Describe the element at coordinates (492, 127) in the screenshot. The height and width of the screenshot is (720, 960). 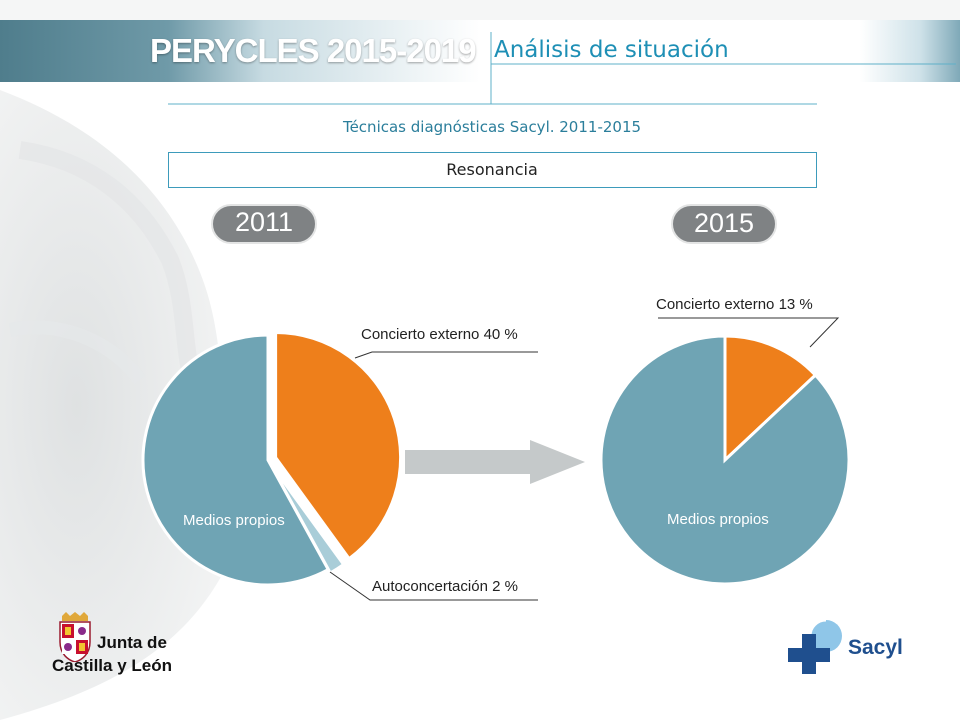
I see `slide-subtitle: Técnicas diagnósticas Sacyl. 2011-2015` at that location.